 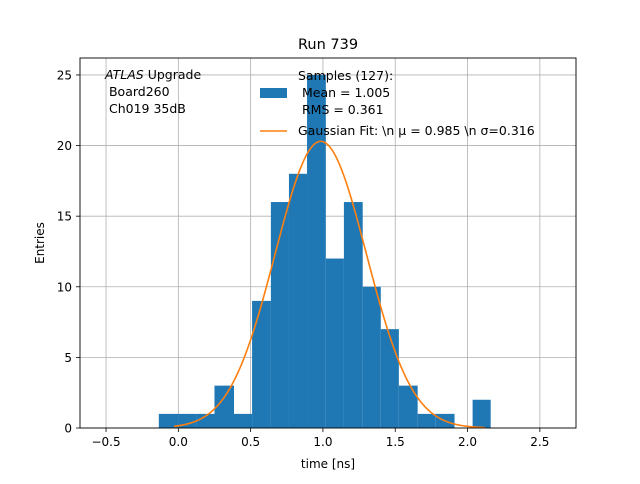 I want to click on legend-samples-line-3: RMS = 0.361, so click(x=341, y=109).